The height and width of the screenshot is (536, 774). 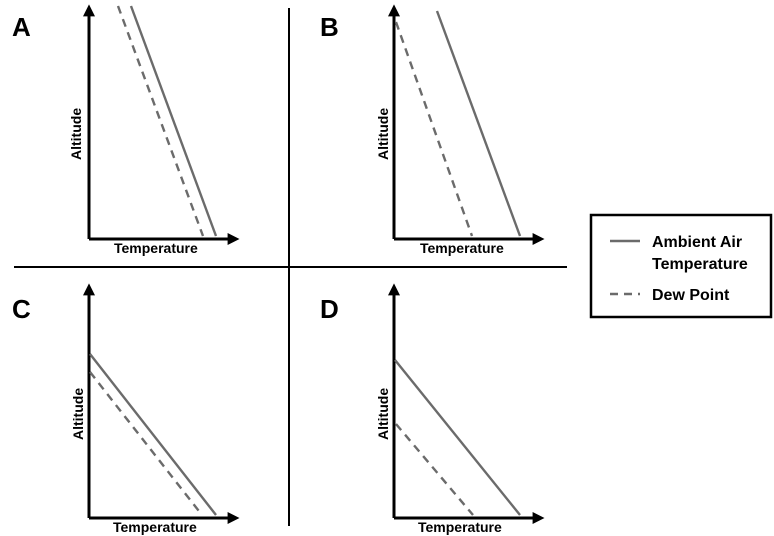 I want to click on y-axis-label-b: Altitude, so click(x=383, y=134).